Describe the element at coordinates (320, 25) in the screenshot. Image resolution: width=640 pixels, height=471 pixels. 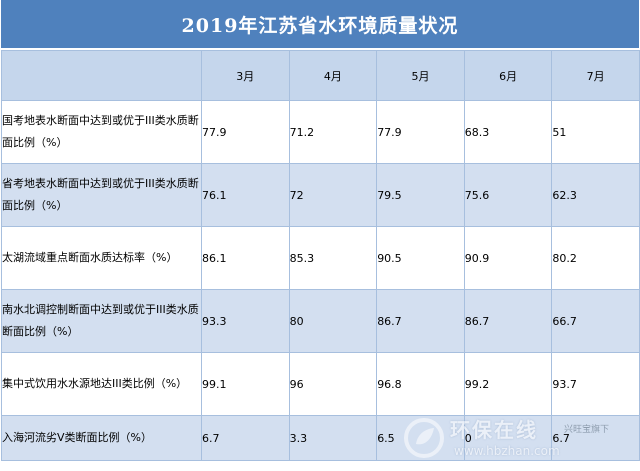
I see `table-title: 2019年江苏省水环境质量状况` at that location.